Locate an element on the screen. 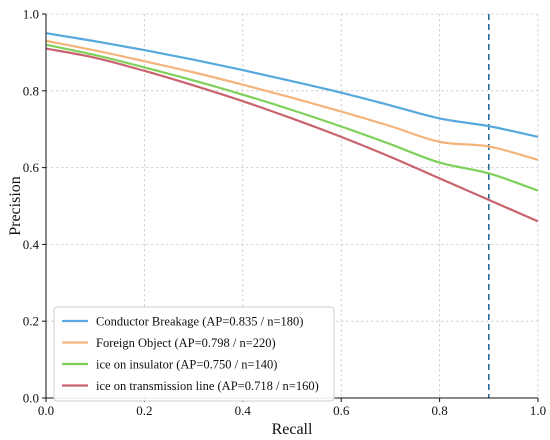 This screenshot has height=440, width=550. x-tick-label: 0.4 is located at coordinates (243, 410).